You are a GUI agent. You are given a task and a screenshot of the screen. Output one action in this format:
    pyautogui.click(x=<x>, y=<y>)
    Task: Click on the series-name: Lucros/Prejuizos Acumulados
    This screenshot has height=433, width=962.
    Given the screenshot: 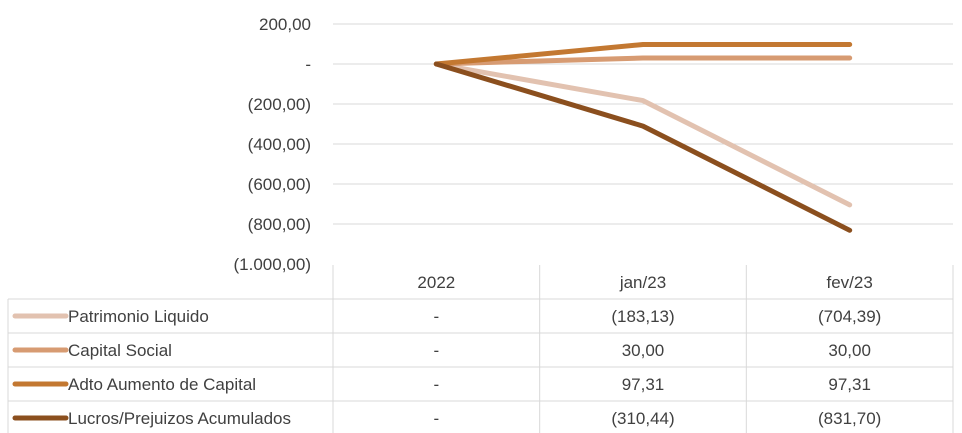 What is the action you would take?
    pyautogui.click(x=179, y=418)
    